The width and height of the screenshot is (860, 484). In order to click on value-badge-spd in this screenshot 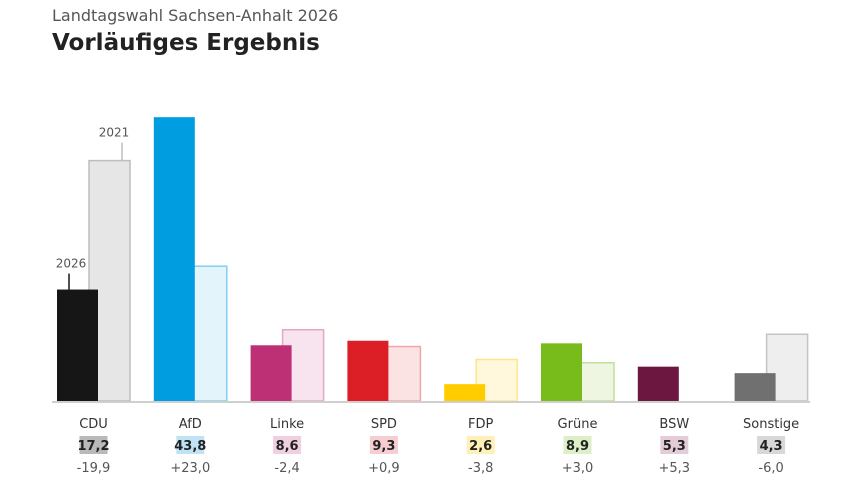, I will do `click(383, 445)`.